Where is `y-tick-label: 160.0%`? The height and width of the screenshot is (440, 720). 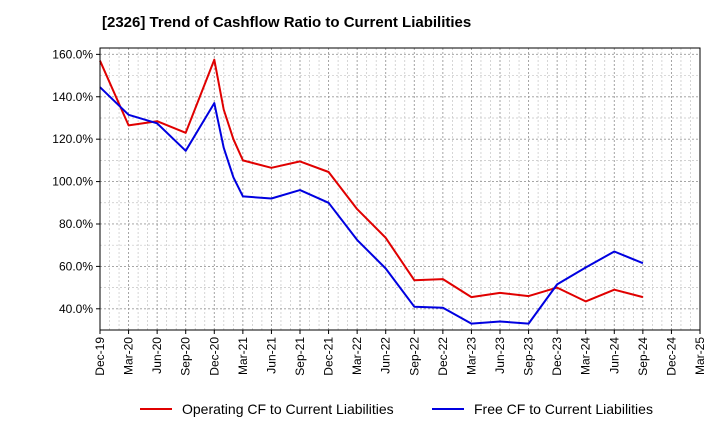
y-tick-label: 160.0% is located at coordinates (72, 54).